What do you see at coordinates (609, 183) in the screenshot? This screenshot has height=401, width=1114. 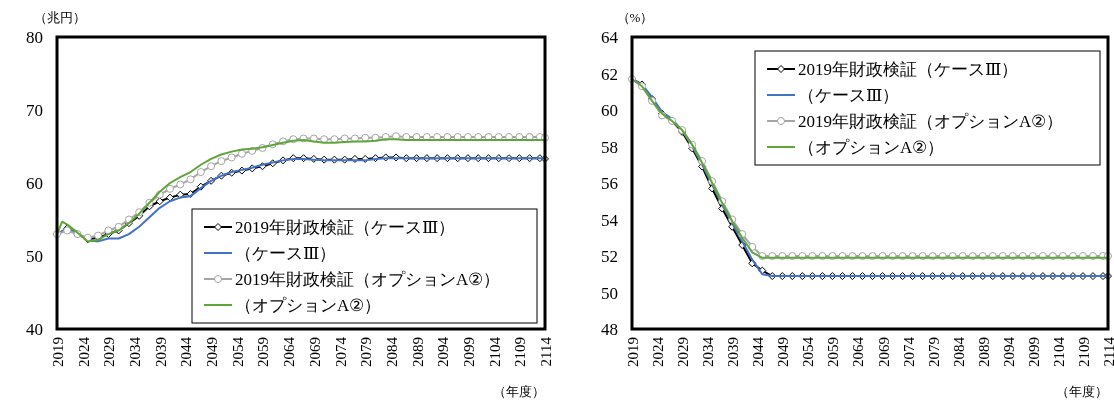 I see `y-tick-label: 56` at bounding box center [609, 183].